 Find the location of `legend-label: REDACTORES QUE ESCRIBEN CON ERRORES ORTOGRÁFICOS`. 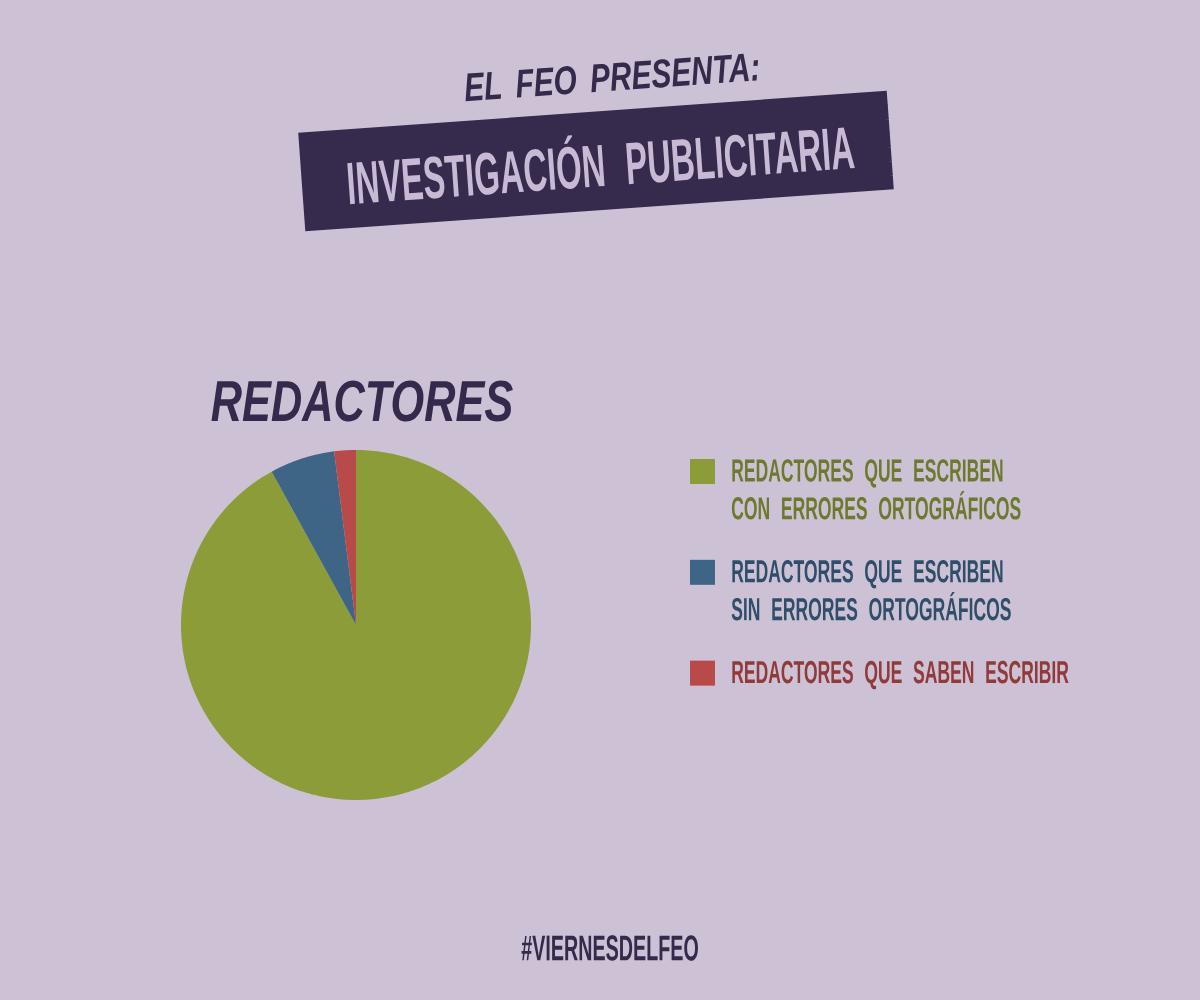

legend-label: REDACTORES QUE ESCRIBEN CON ERRORES ORTOGRÁFICOS is located at coordinates (876, 489).